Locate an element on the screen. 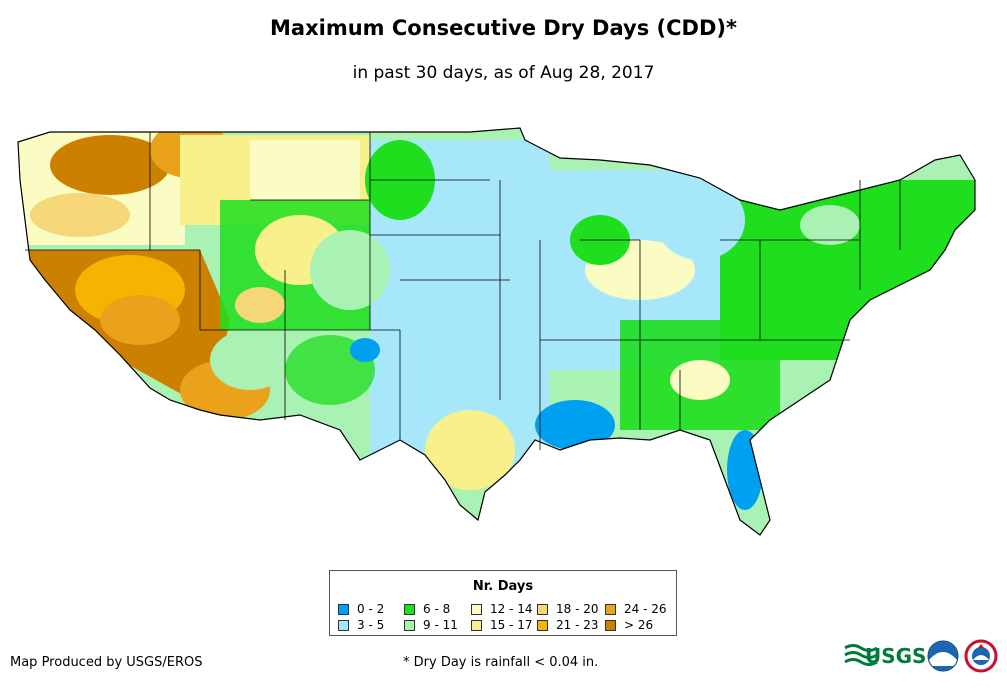 The height and width of the screenshot is (691, 1007). legend-item: 18 - 20 is located at coordinates (568, 609).